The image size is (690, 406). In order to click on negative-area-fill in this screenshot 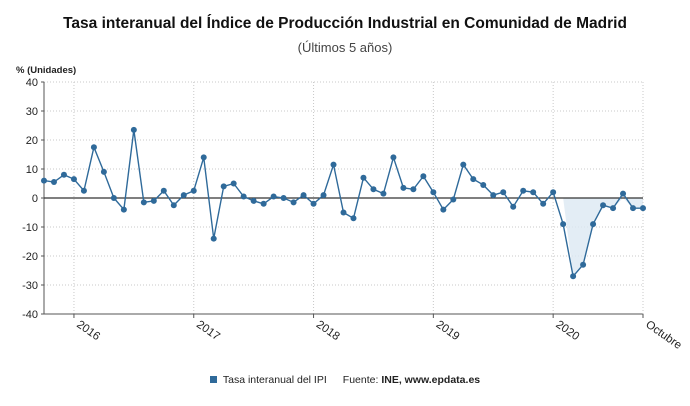, I will do `click(603, 237)`.